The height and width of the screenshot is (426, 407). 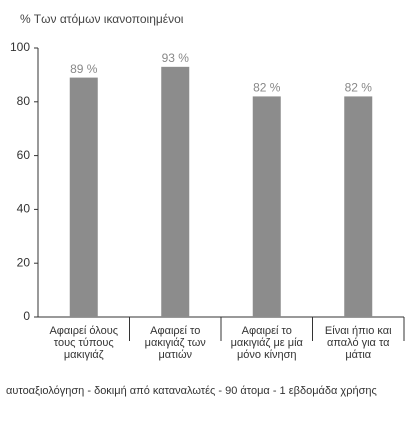 What do you see at coordinates (84, 69) in the screenshot?
I see `value-label: 89 %` at bounding box center [84, 69].